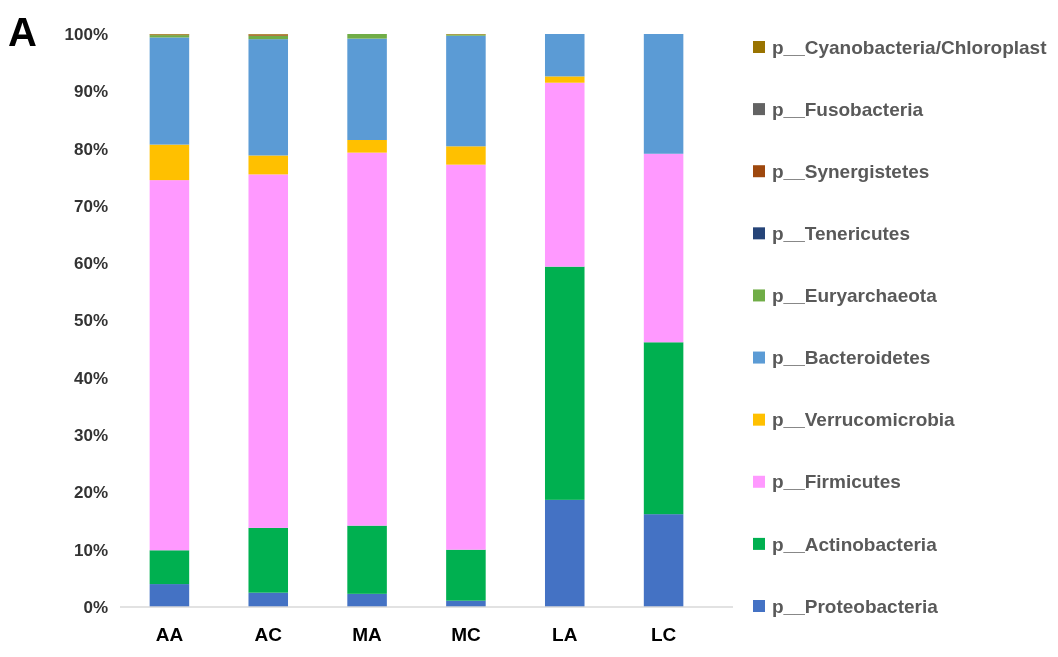  Describe the element at coordinates (90, 378) in the screenshot. I see `y-tick-label: 40%` at that location.